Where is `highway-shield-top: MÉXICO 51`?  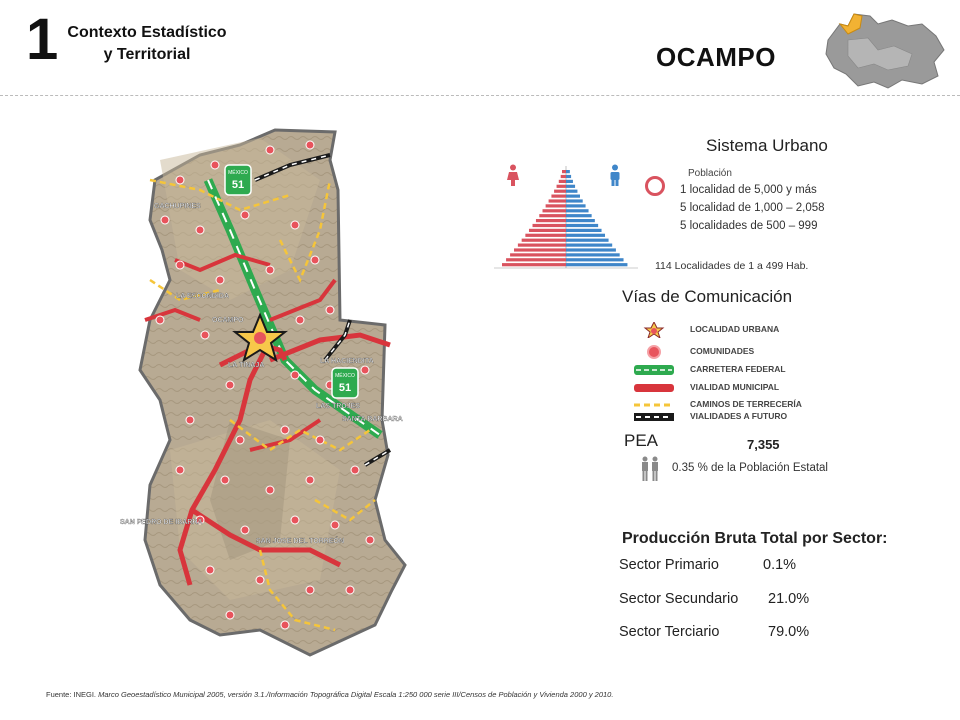 highway-shield-top: MÉXICO 51 is located at coordinates (238, 180).